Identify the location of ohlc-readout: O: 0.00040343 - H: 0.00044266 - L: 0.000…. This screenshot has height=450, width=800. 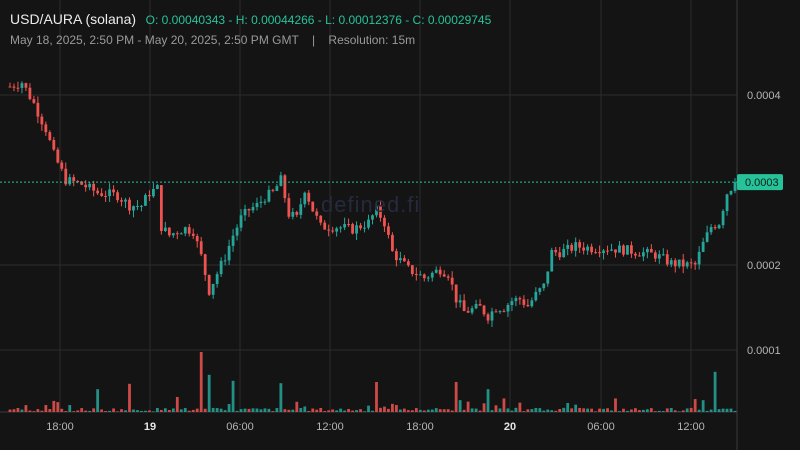
(318, 20).